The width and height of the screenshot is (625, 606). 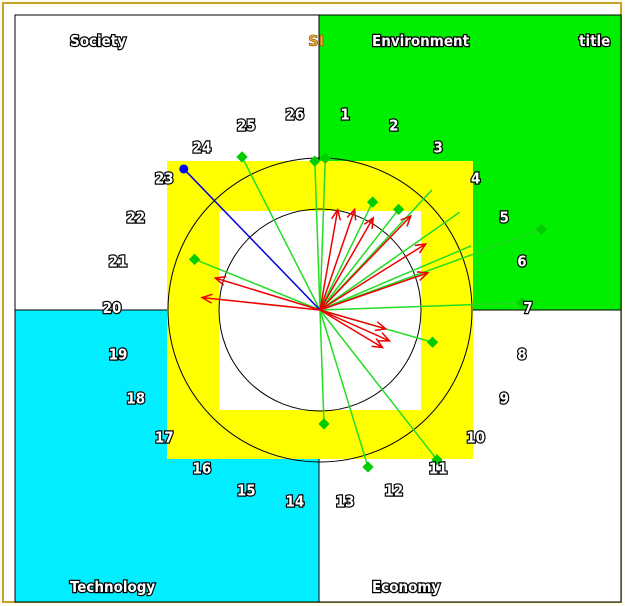 I want to click on spoke-number-label: 10, so click(x=475, y=437).